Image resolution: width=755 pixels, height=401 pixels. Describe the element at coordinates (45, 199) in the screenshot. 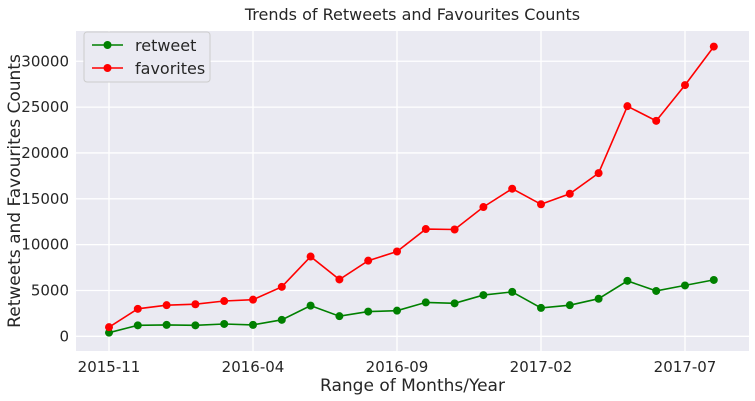

I see `y-tick-label: 15000` at that location.